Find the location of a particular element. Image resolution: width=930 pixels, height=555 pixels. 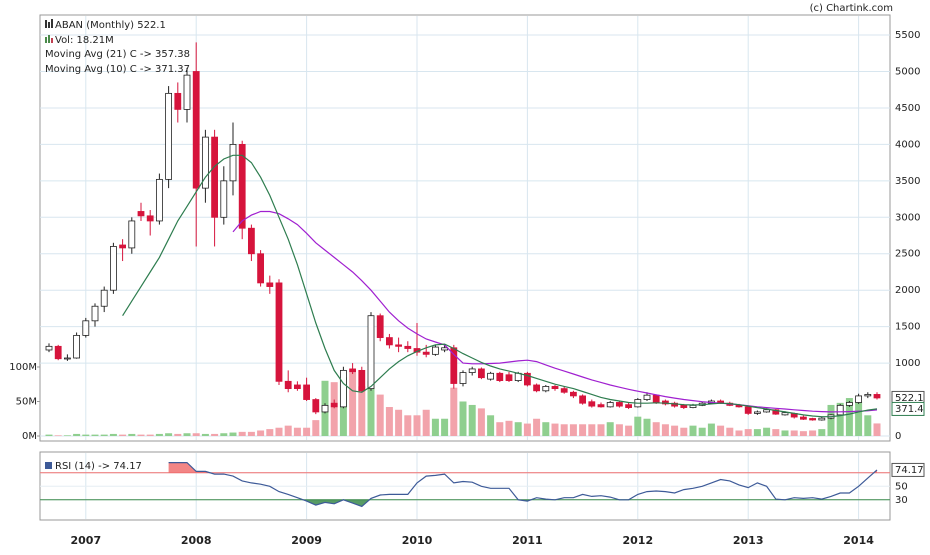

volume-icon is located at coordinates (49, 39).